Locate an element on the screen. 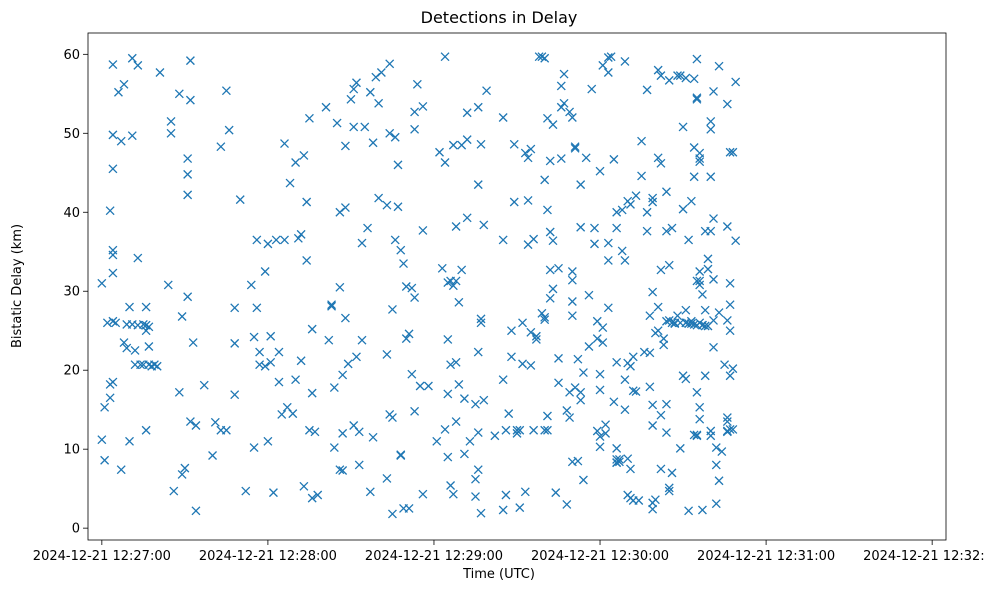 The image size is (984, 590). x-tick-label: 2024-12-21 12:28:00 is located at coordinates (268, 556).